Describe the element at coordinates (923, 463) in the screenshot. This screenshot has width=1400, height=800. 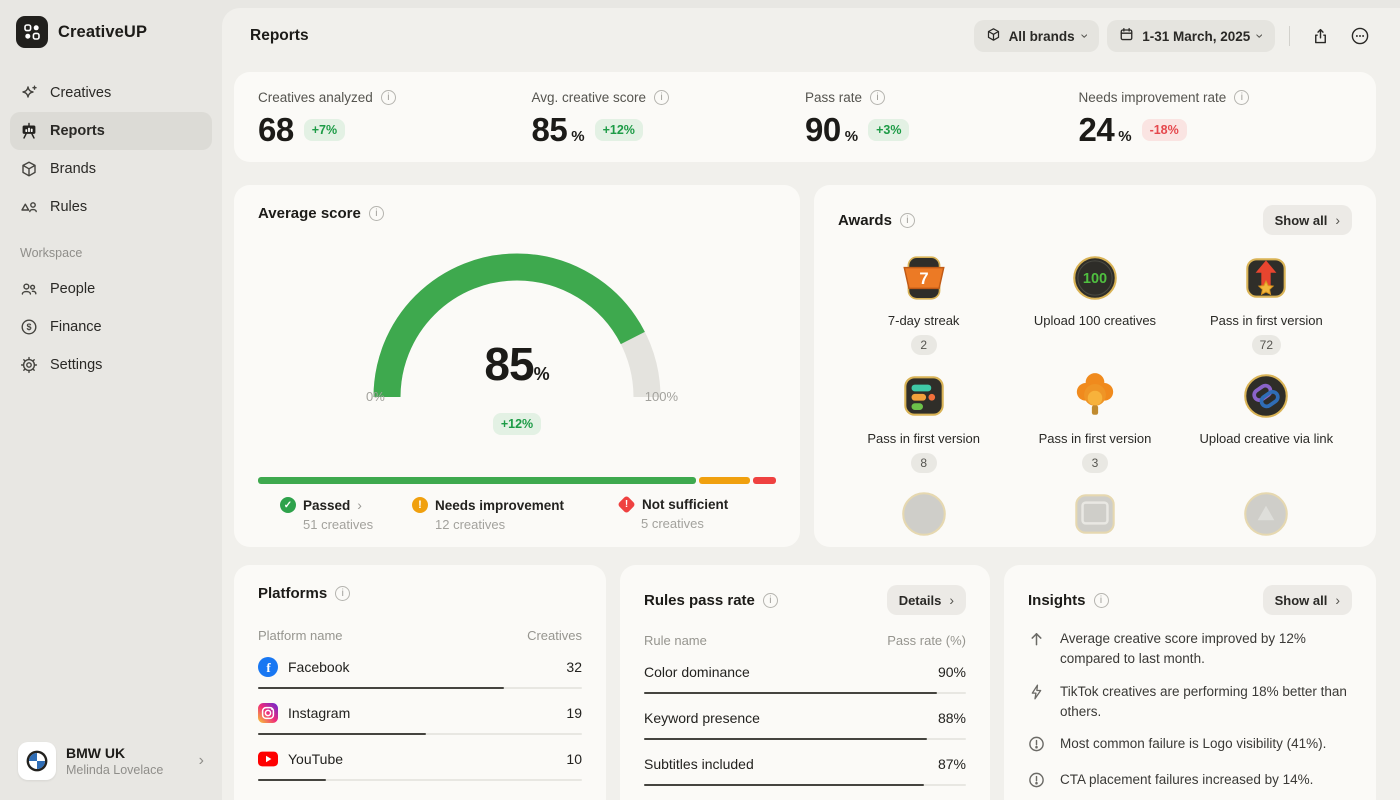
I see `award-count-badge: 8` at that location.